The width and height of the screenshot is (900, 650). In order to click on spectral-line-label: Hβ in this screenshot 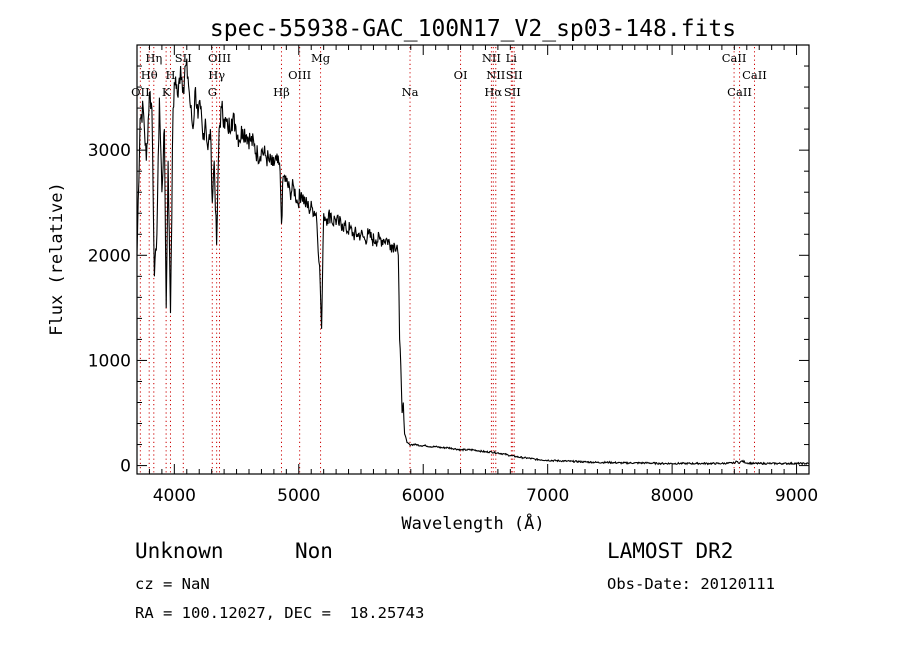, I will do `click(281, 92)`.